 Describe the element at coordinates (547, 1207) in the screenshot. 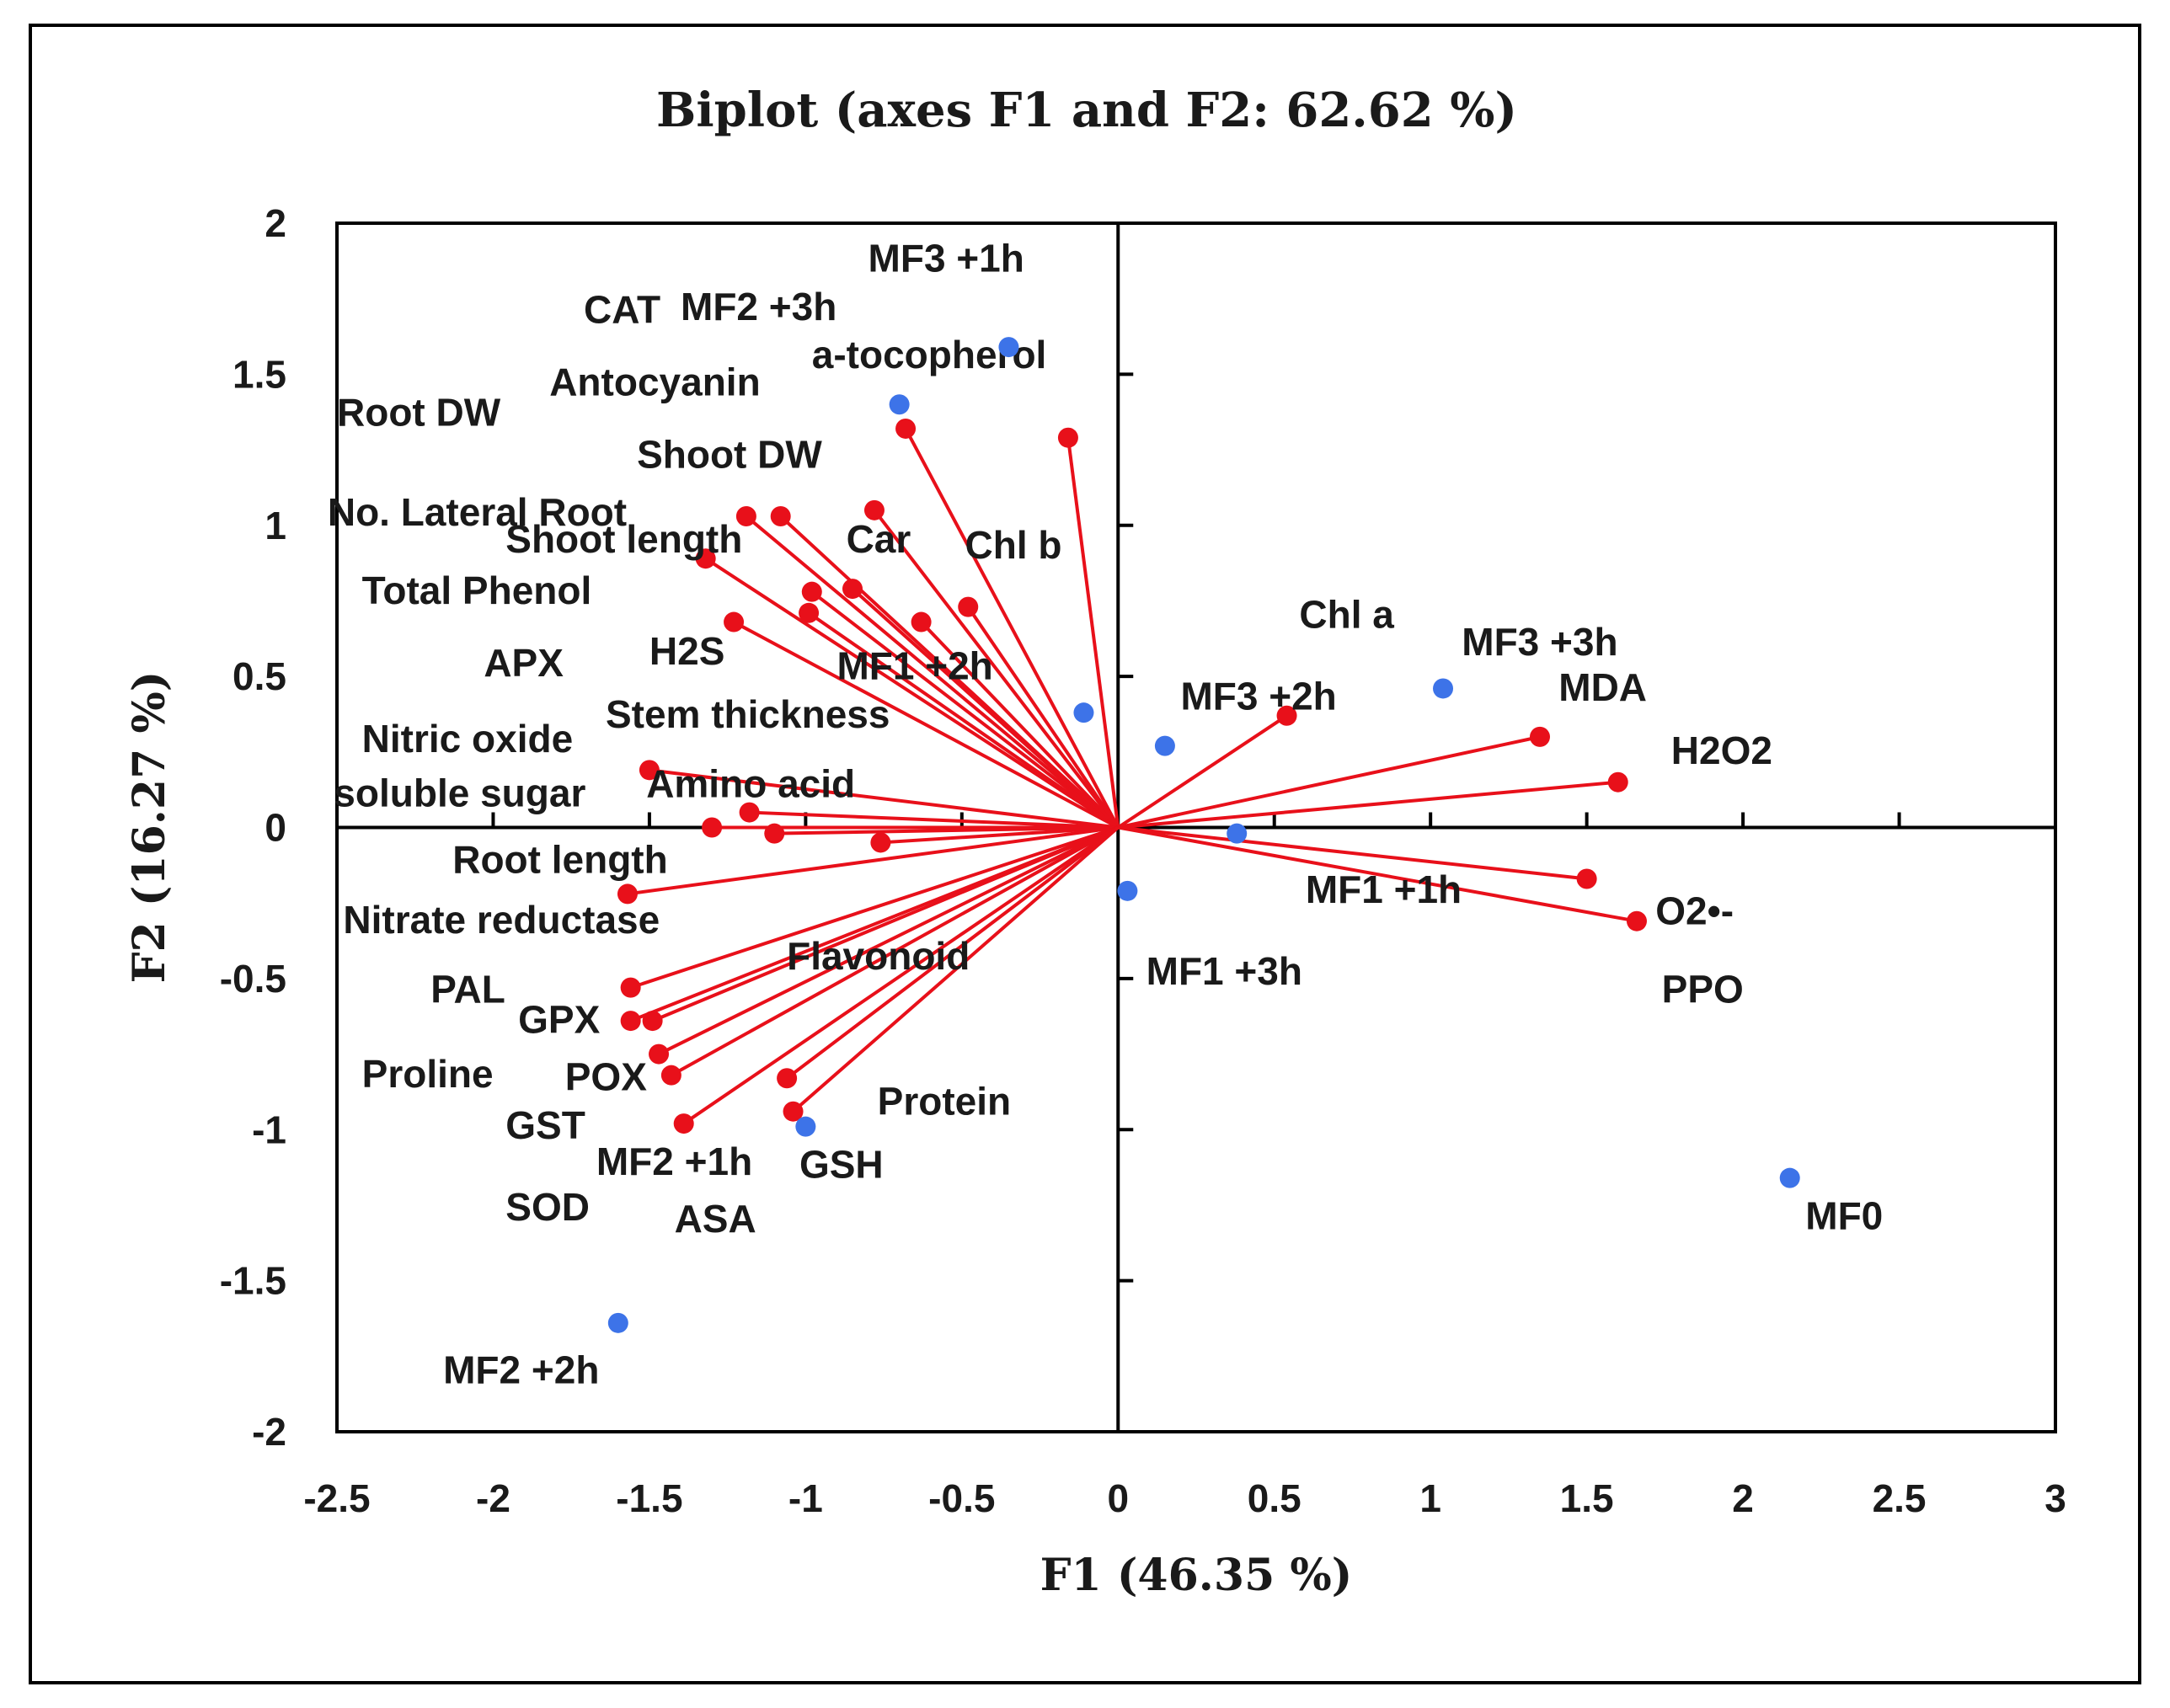

I see `variable-label: SOD` at that location.